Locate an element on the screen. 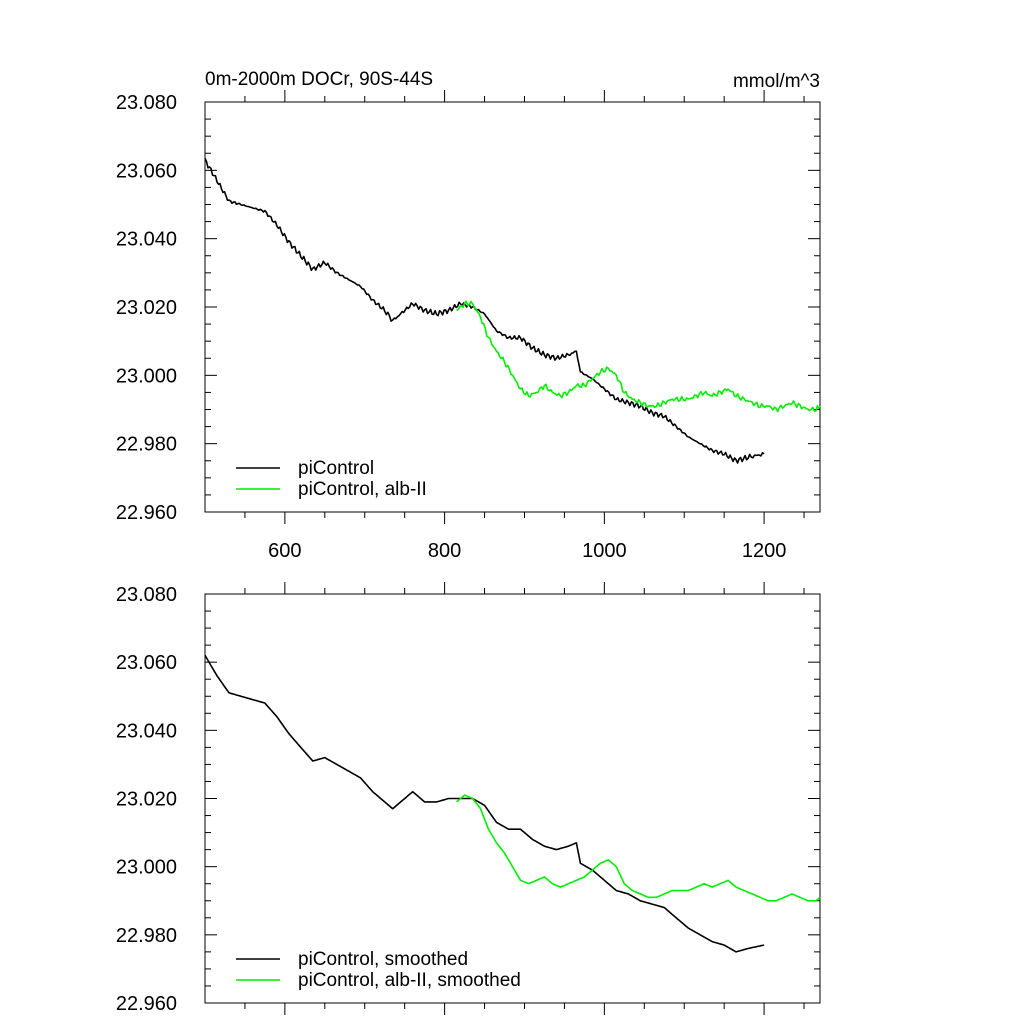 The height and width of the screenshot is (1024, 1024). chart-title: 0m-2000m DOCr, 90S-44S is located at coordinates (319, 79).